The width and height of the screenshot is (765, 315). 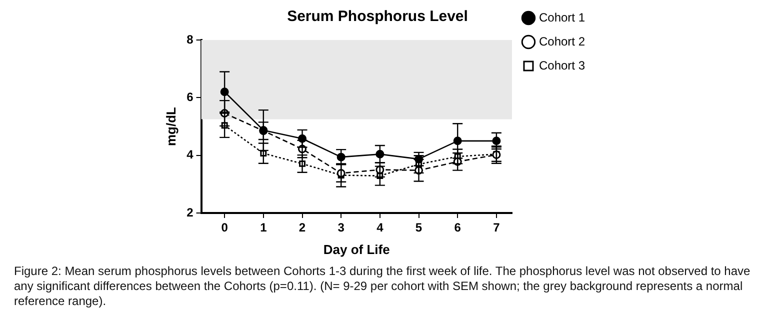 What do you see at coordinates (190, 39) in the screenshot?
I see `y-tick-label: 8` at bounding box center [190, 39].